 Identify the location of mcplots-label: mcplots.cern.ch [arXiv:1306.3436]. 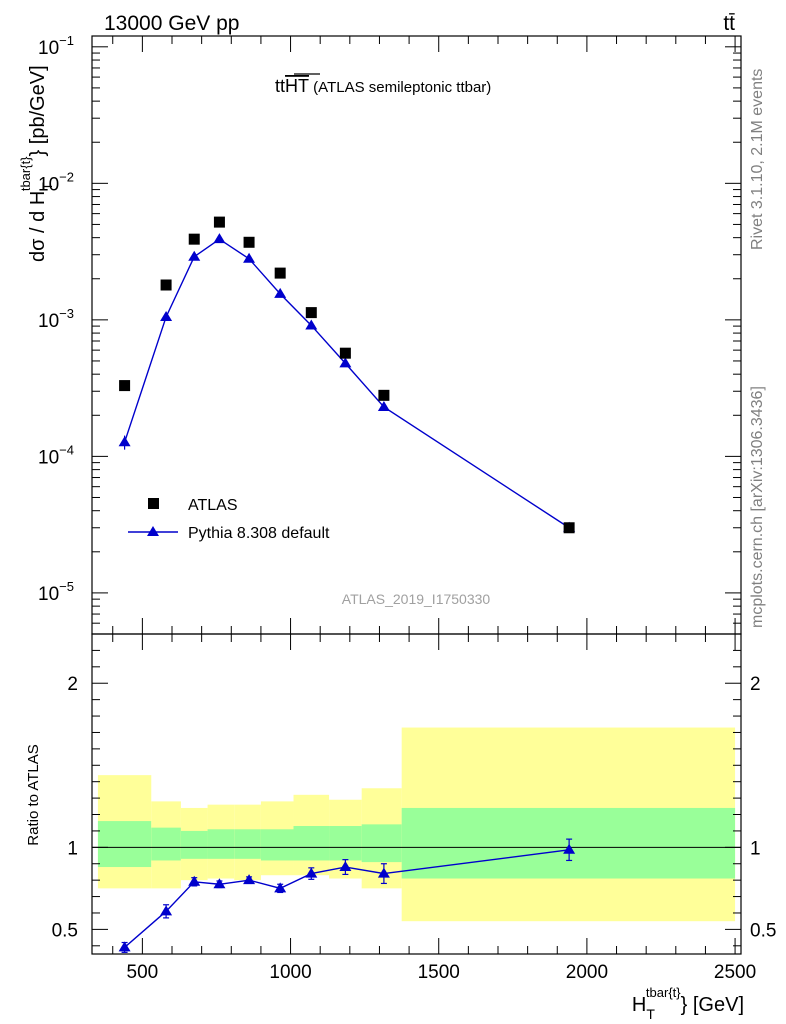
(757, 507).